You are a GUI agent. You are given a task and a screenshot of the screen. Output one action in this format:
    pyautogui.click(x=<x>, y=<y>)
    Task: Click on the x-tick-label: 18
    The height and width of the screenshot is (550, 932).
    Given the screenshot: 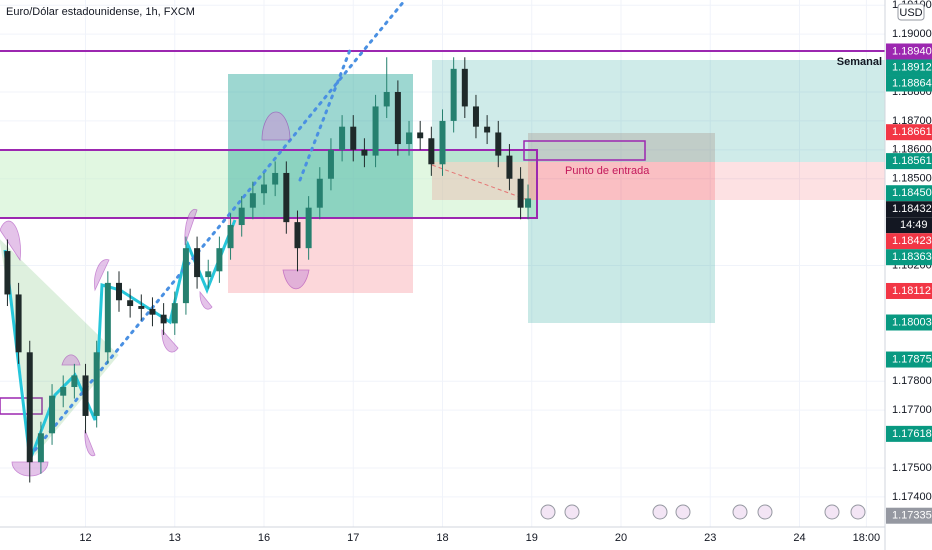 What is the action you would take?
    pyautogui.click(x=442, y=538)
    